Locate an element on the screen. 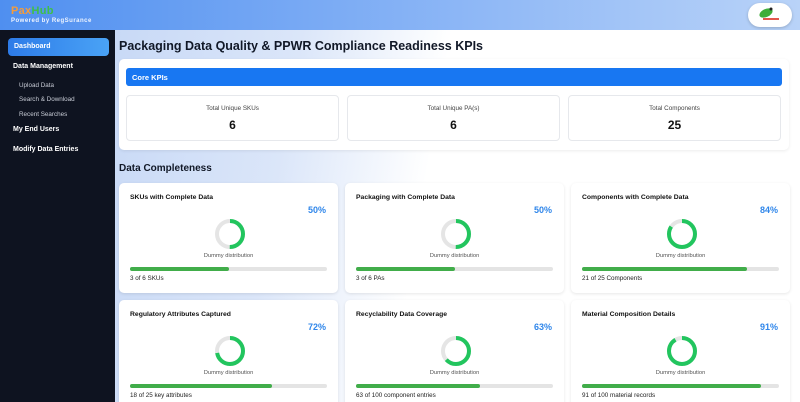  kpi-total-skus: Total Unique SKUs 6 is located at coordinates (232, 118).